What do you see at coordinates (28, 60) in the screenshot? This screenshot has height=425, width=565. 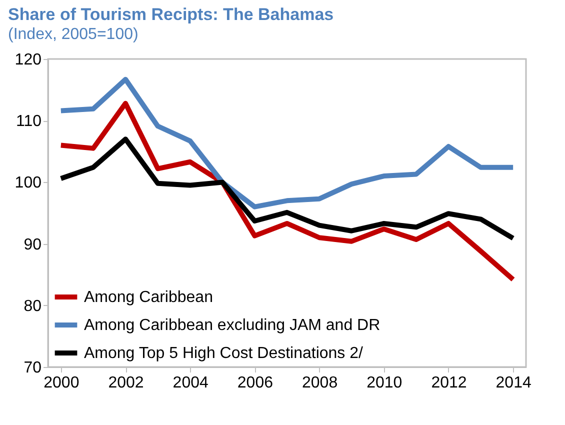 I see `y-tick-label: 120` at bounding box center [28, 60].